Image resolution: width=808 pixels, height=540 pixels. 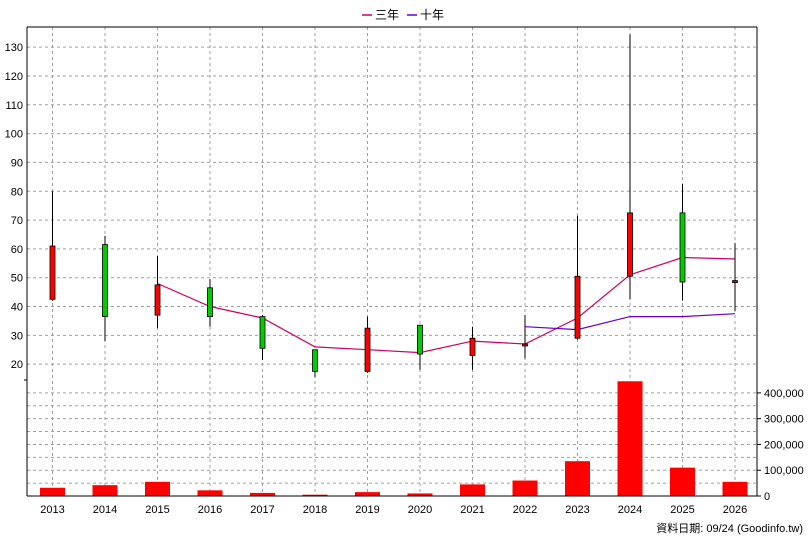 What do you see at coordinates (17, 163) in the screenshot?
I see `price-tick-label: 90` at bounding box center [17, 163].